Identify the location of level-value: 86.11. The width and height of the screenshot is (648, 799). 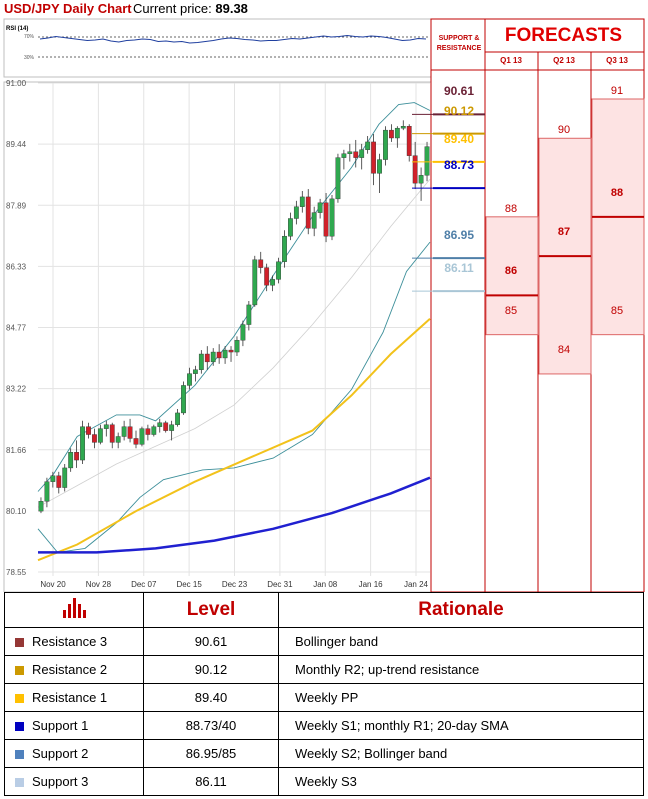
(459, 268).